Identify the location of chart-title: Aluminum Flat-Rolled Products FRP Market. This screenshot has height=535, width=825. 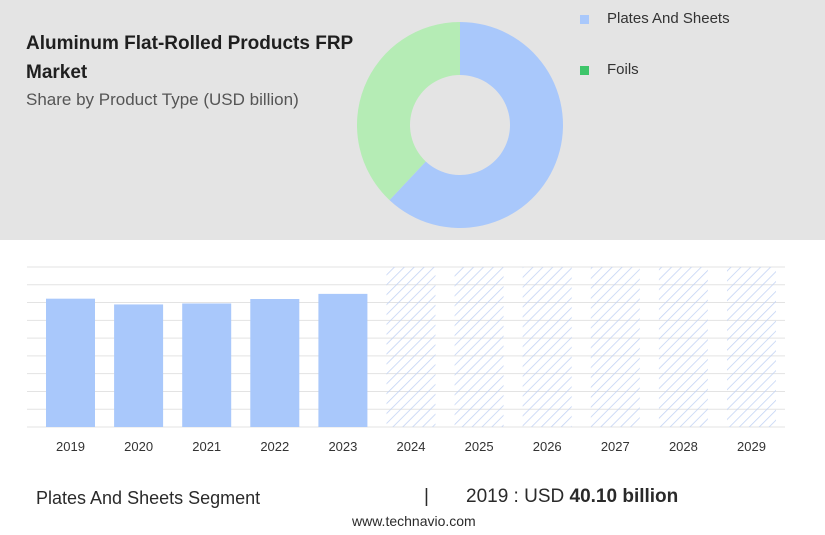
(189, 58).